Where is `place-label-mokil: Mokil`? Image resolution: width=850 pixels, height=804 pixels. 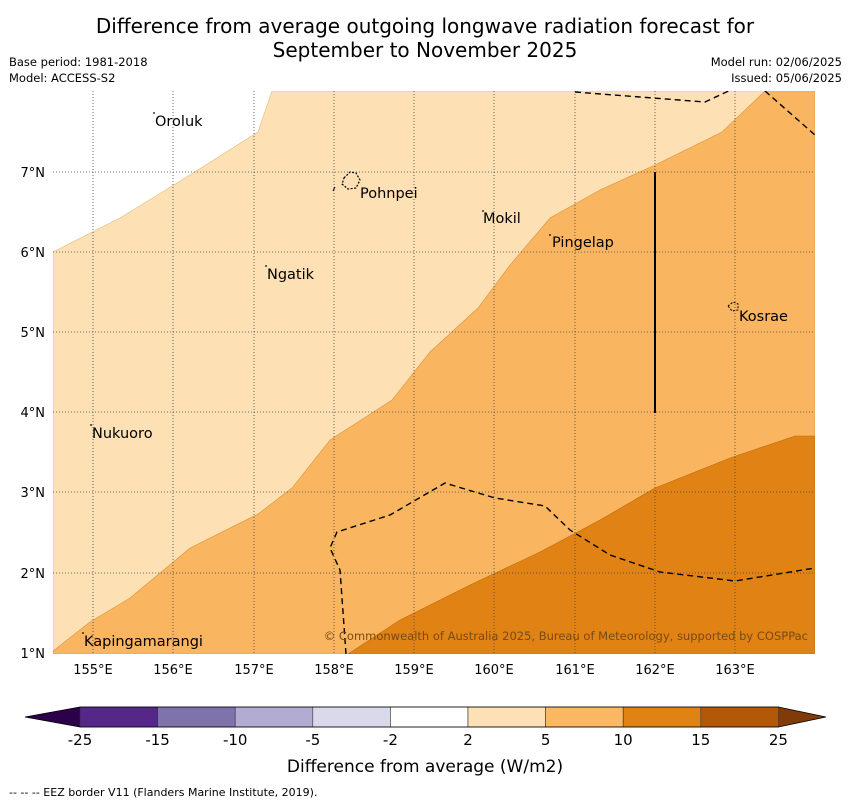 place-label-mokil: Mokil is located at coordinates (502, 219).